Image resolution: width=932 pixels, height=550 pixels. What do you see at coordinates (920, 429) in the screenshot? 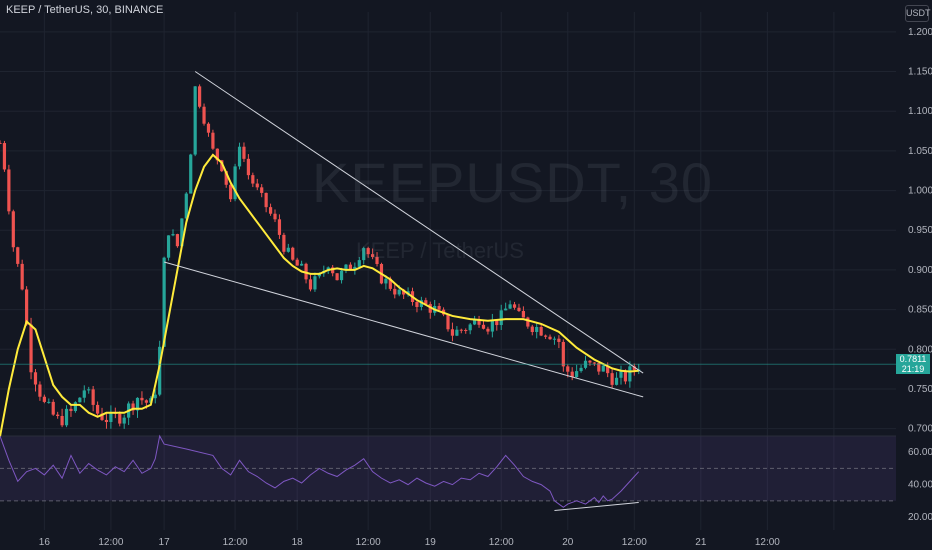
I see `y-tick-label: 0.7000` at bounding box center [920, 429].